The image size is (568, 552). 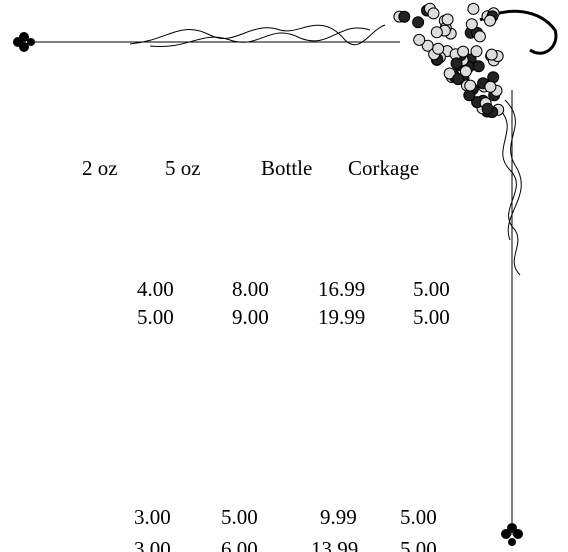 What do you see at coordinates (285, 528) in the screenshot?
I see `price-group: 3.00 5.00 9.99 5.00 3.00 6.00 13.99 5.00` at bounding box center [285, 528].